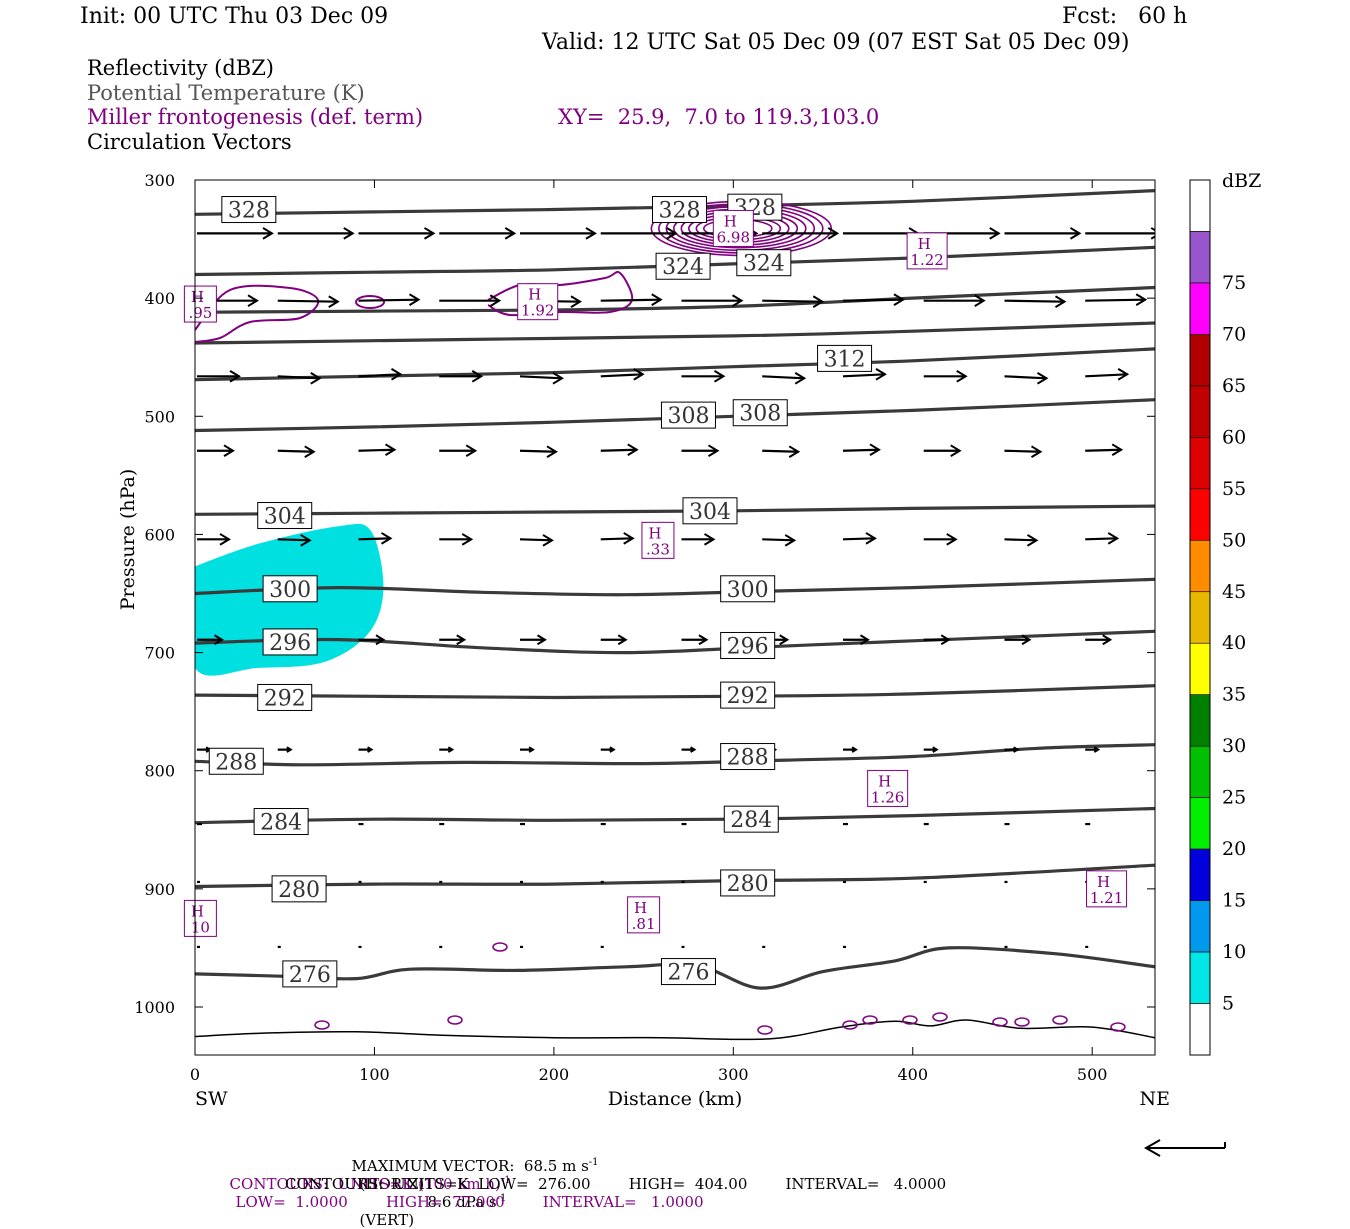  What do you see at coordinates (888, 788) in the screenshot?
I see `frontogenesis-max-label: H1.26` at bounding box center [888, 788].